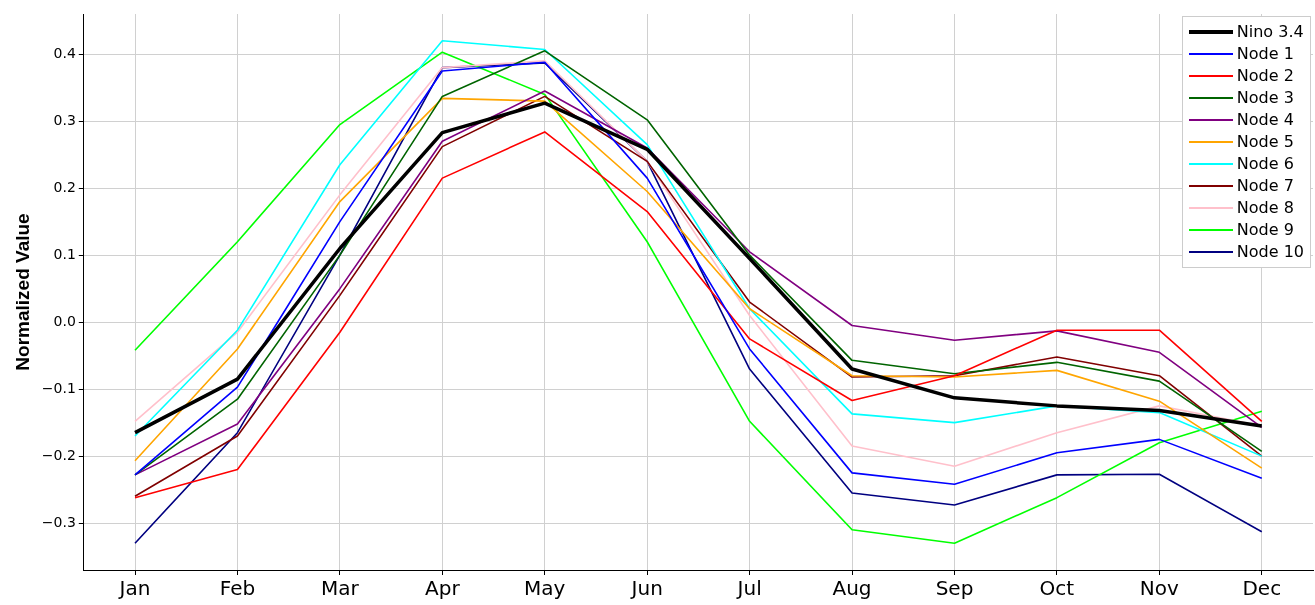 Image resolution: width=1315 pixels, height=605 pixels. I want to click on y-tick-label: 0.1, so click(64, 253).